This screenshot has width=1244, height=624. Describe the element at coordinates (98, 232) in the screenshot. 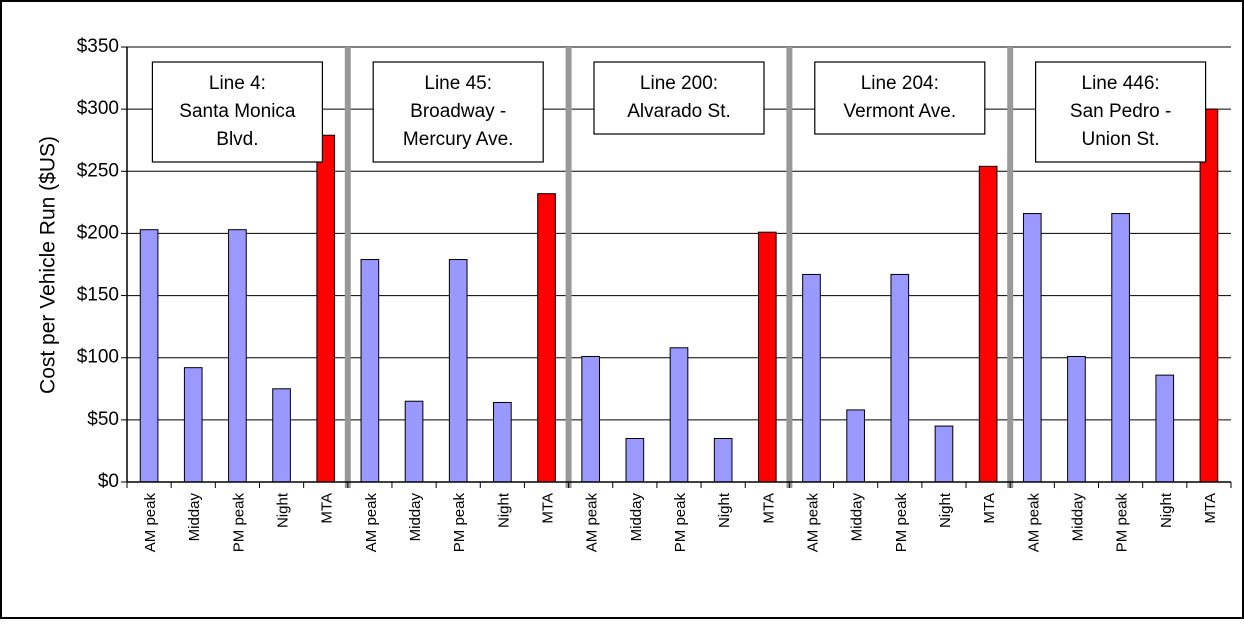

I see `y-tick-label: $200` at that location.